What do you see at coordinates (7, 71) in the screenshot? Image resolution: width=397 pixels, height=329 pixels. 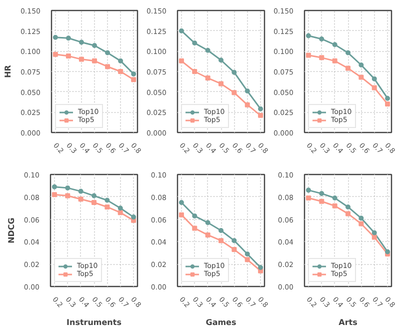 I see `y-axis-title: HR` at bounding box center [7, 71].